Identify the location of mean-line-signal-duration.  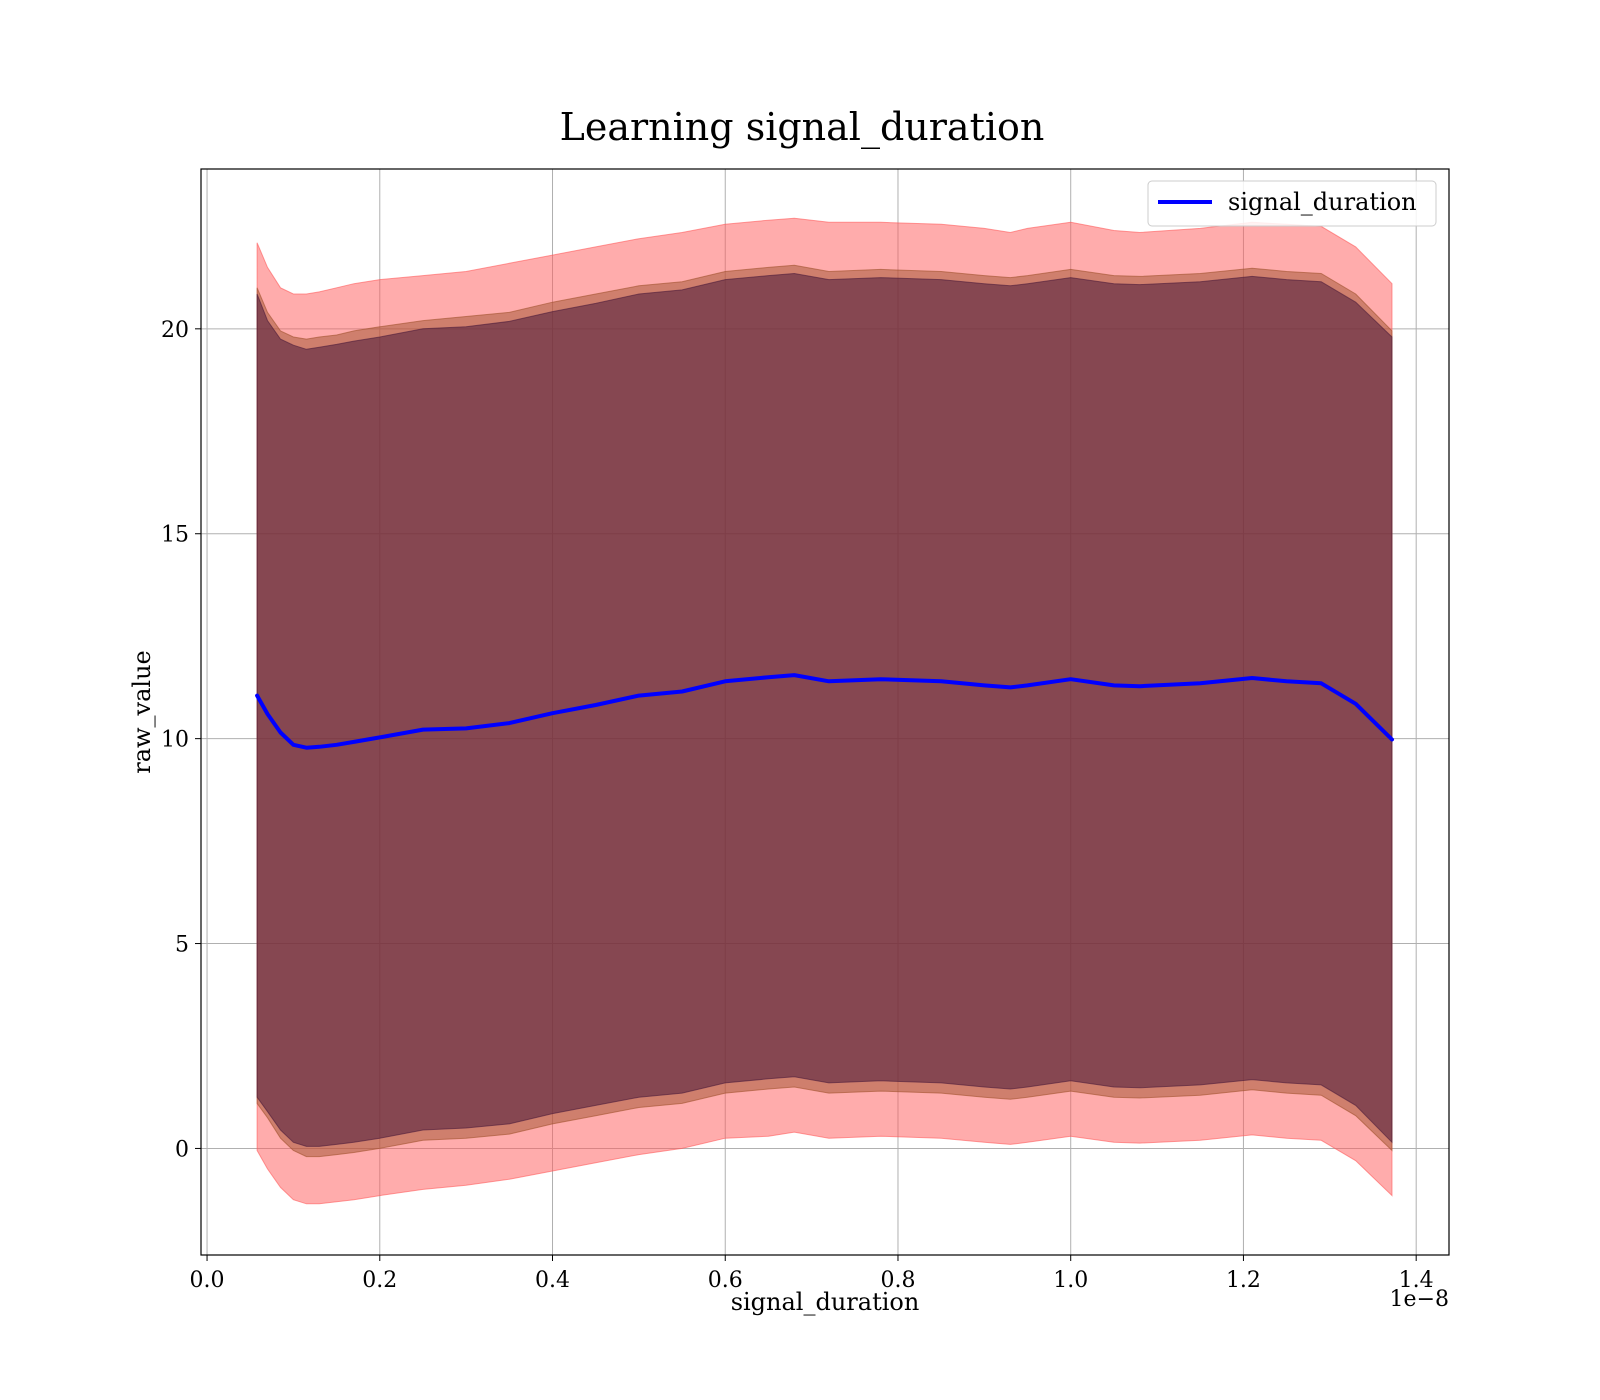
(824, 711).